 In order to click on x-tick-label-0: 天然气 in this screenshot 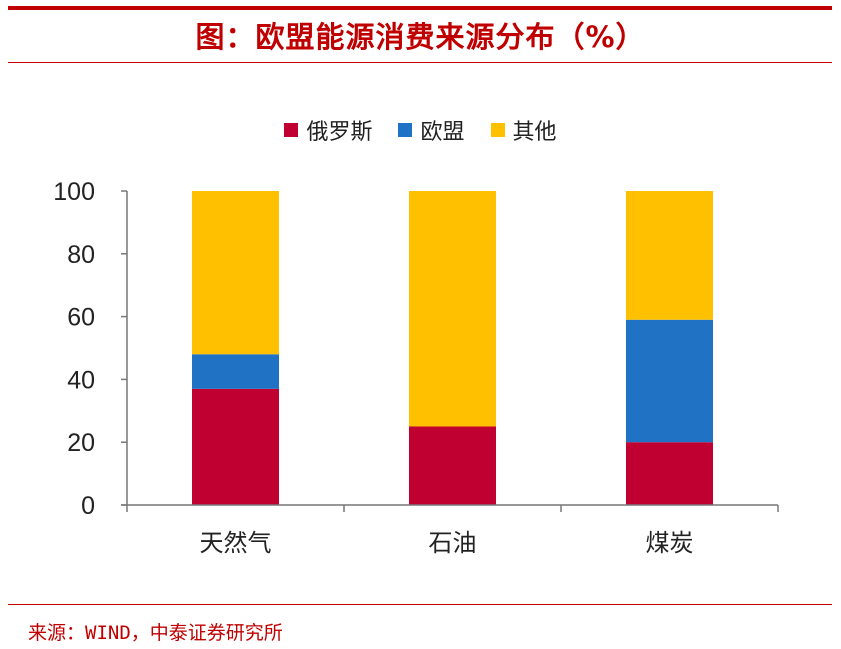, I will do `click(236, 543)`.